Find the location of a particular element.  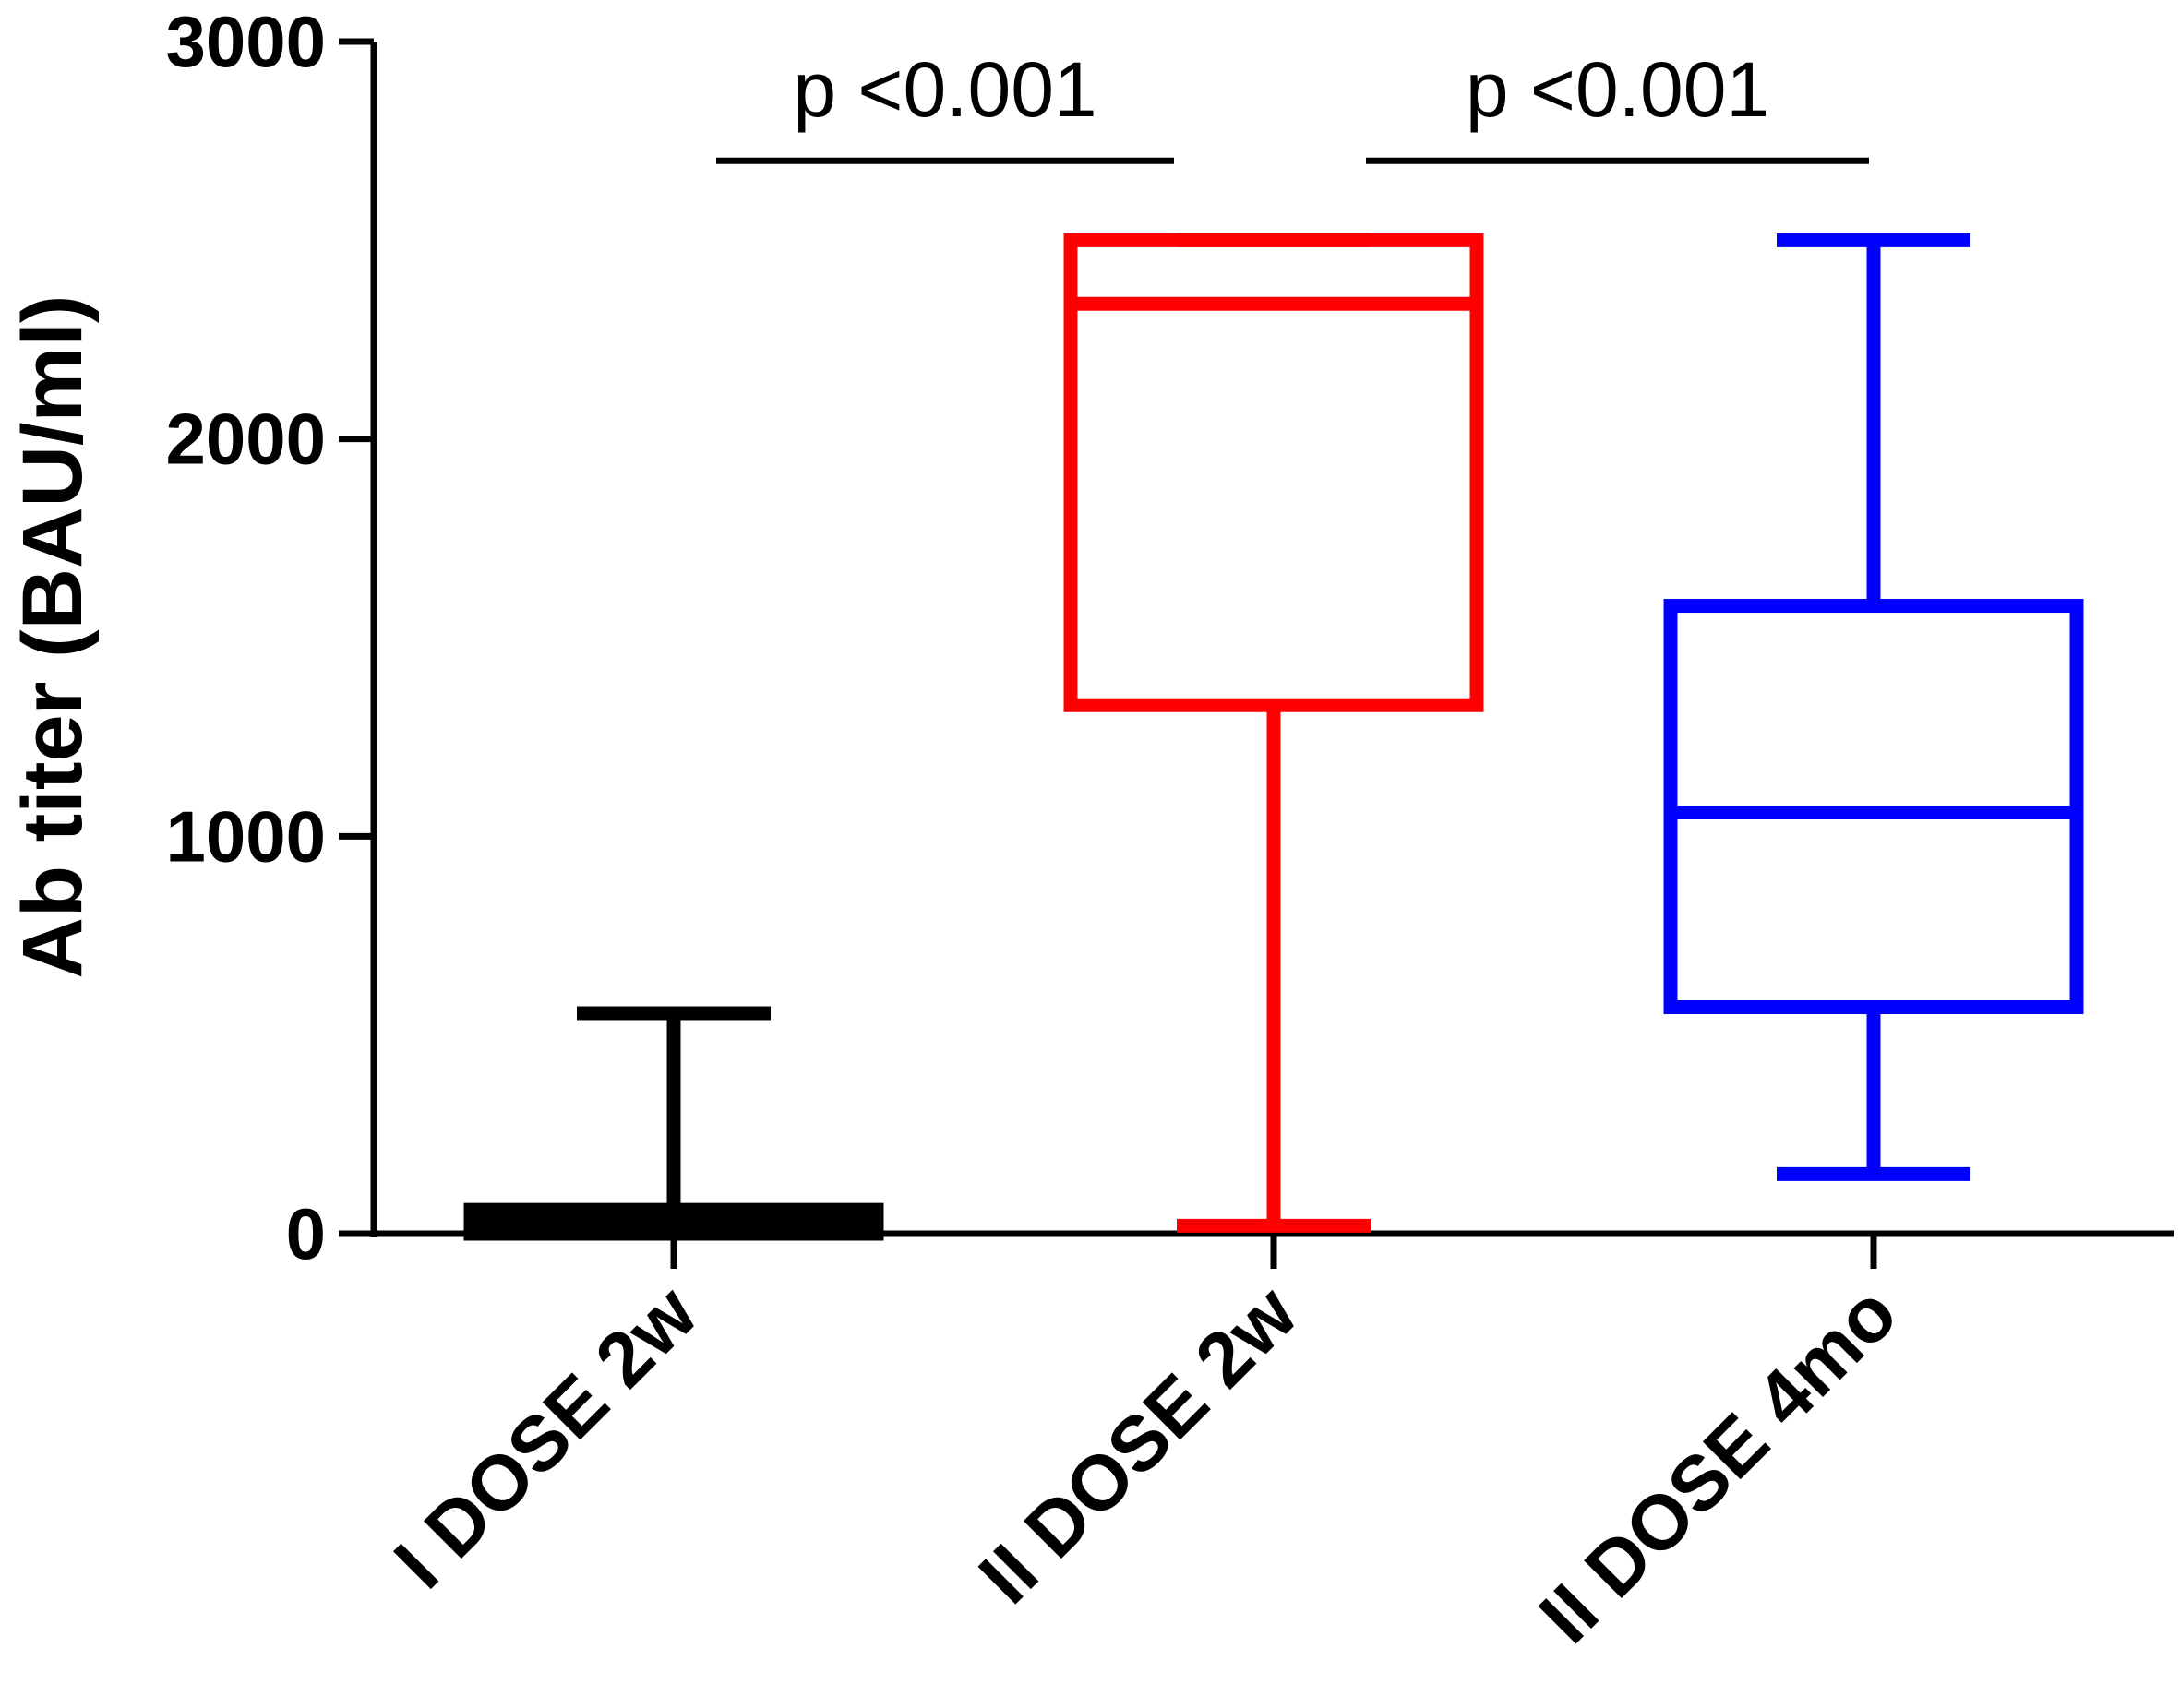

p-value-label-2: p <0.001 is located at coordinates (1617, 89).